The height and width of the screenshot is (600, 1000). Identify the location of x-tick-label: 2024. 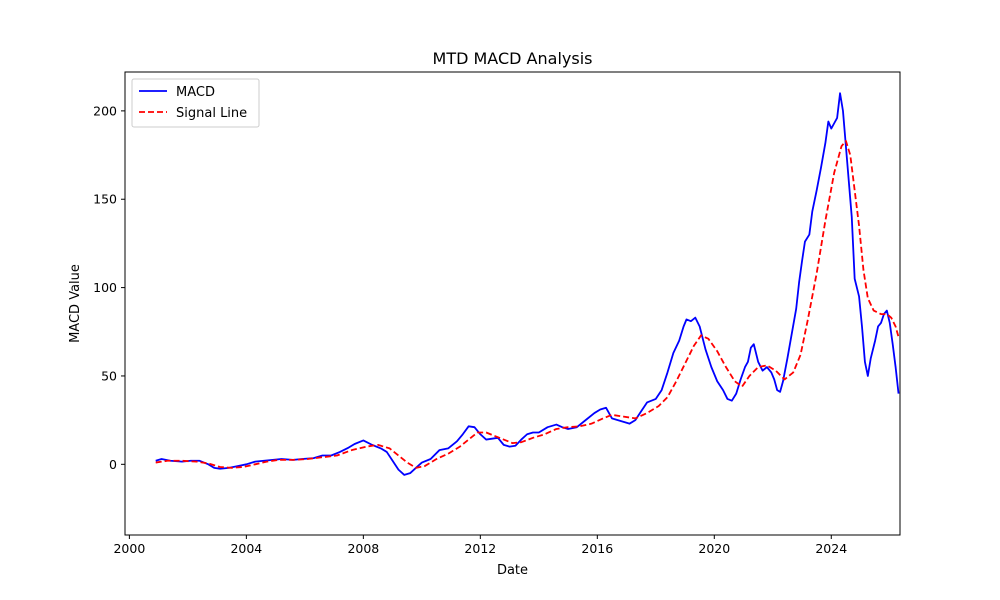
(831, 548).